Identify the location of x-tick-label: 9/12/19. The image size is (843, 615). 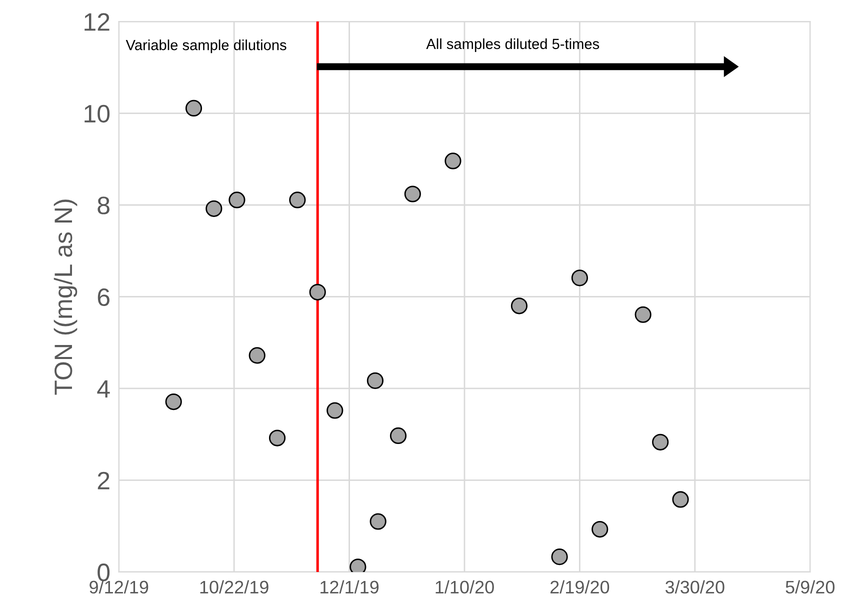
(119, 587).